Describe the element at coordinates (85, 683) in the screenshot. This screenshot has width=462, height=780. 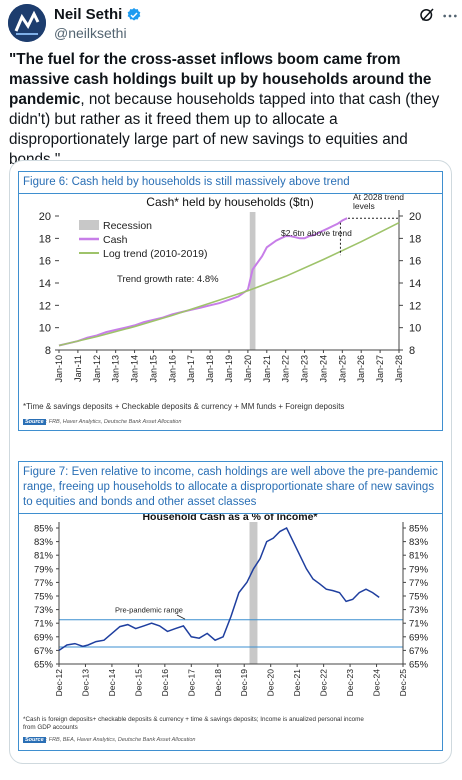
I see `x-tick-label: Dec-13` at that location.